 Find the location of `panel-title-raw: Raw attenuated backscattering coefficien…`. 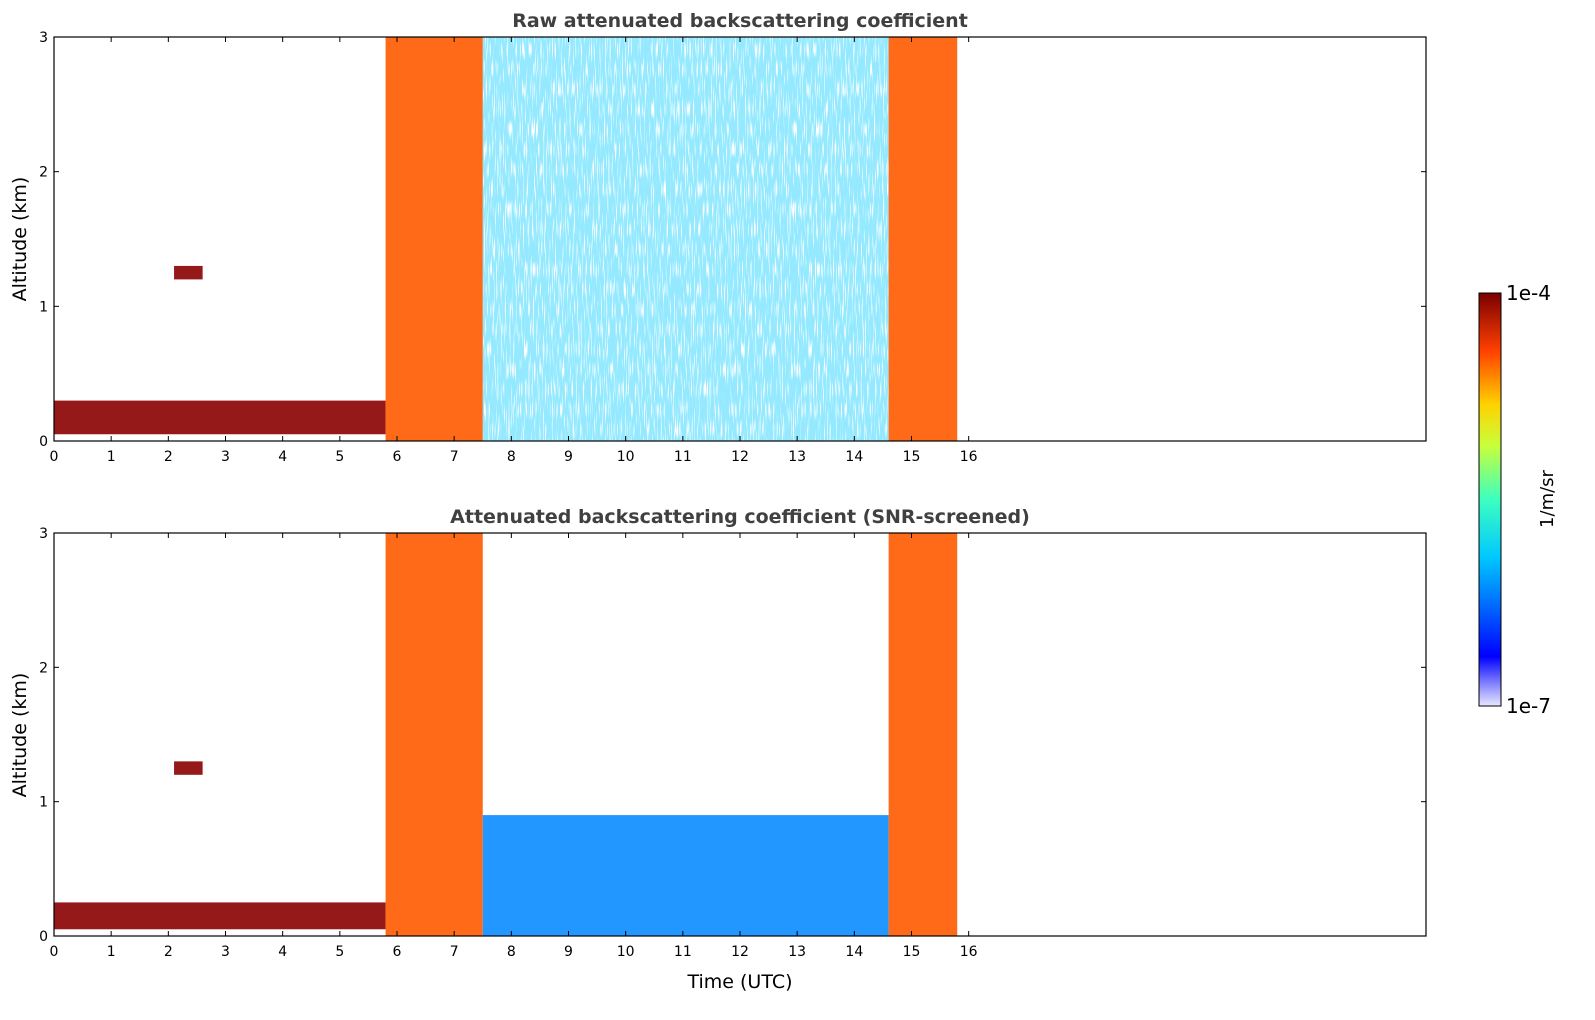

panel-title-raw: Raw attenuated backscattering coefficien… is located at coordinates (740, 21).